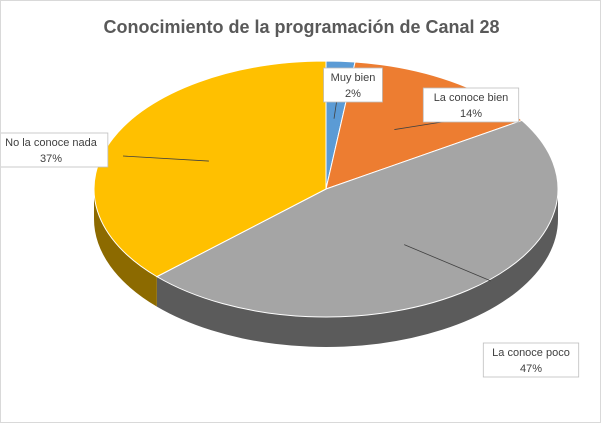 This screenshot has width=601, height=423. What do you see at coordinates (531, 353) in the screenshot?
I see `data-label-category: La conoce poco` at bounding box center [531, 353].